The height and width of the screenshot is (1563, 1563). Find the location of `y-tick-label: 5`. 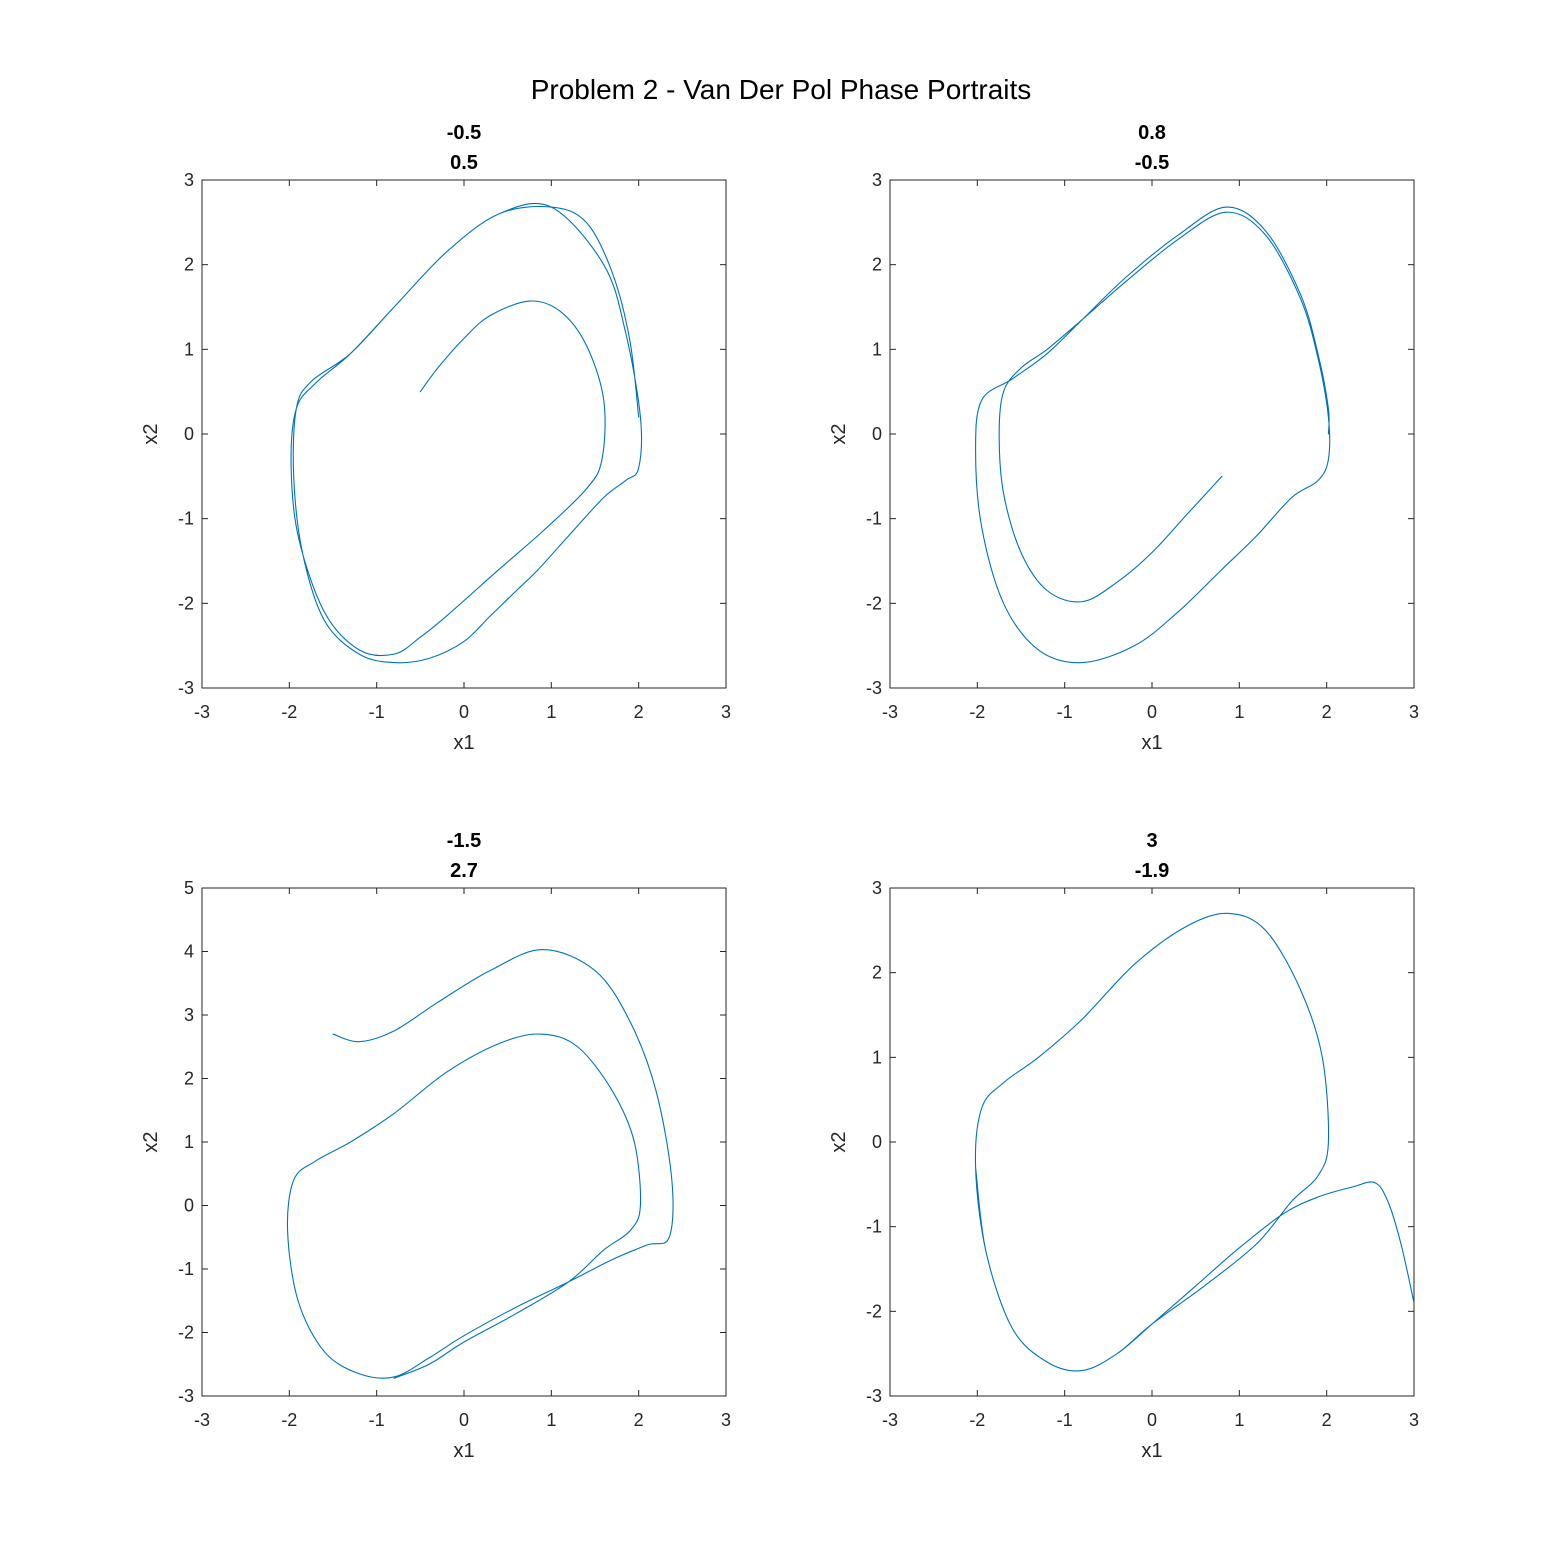

y-tick-label: 5 is located at coordinates (189, 888).